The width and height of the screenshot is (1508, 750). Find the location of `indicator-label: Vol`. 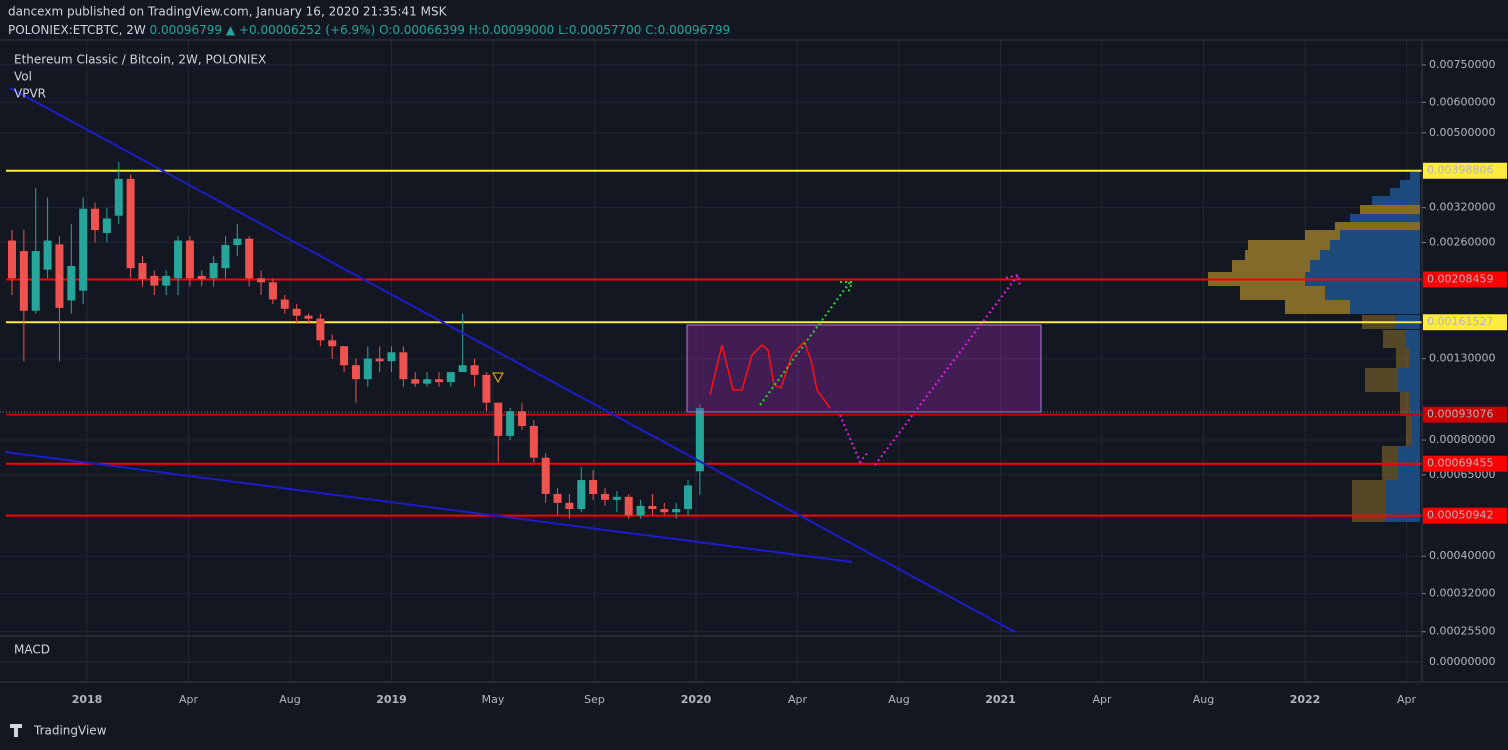

indicator-label: Vol is located at coordinates (23, 77).